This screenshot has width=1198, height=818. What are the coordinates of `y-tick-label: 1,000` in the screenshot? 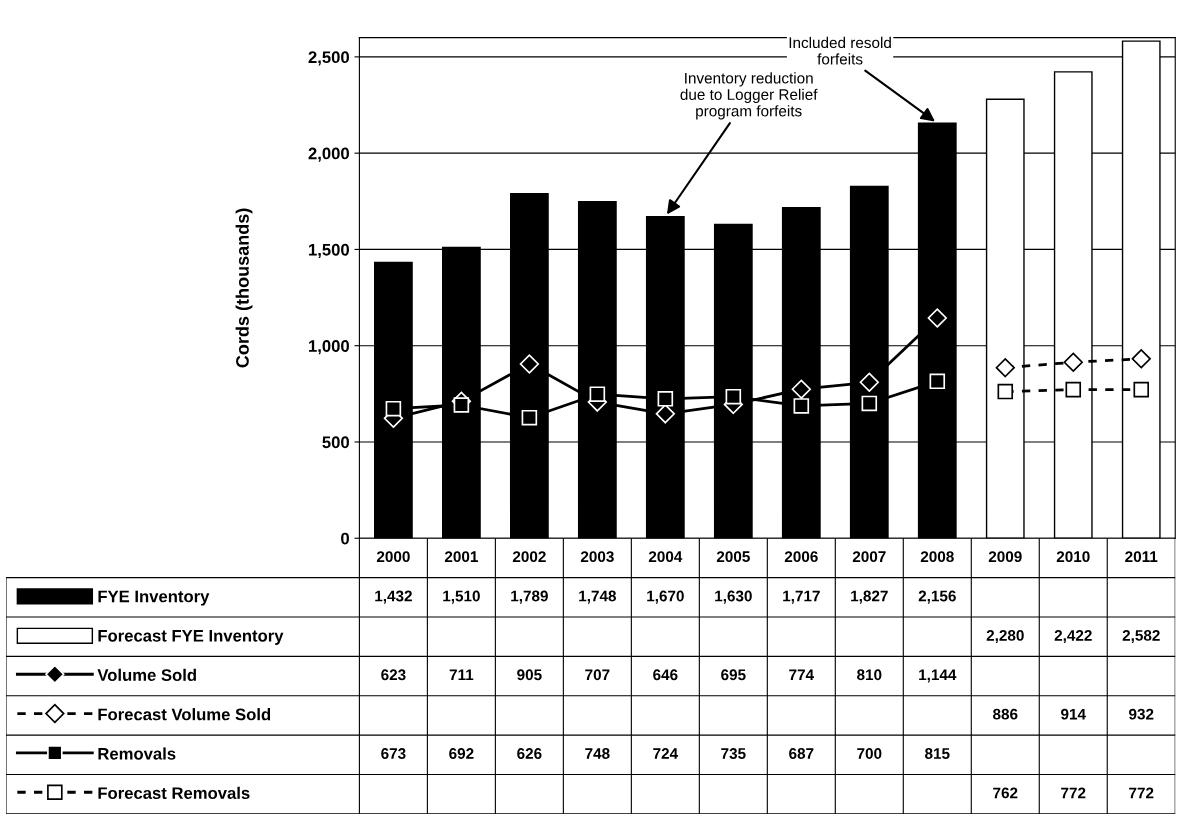 It's located at (329, 347).